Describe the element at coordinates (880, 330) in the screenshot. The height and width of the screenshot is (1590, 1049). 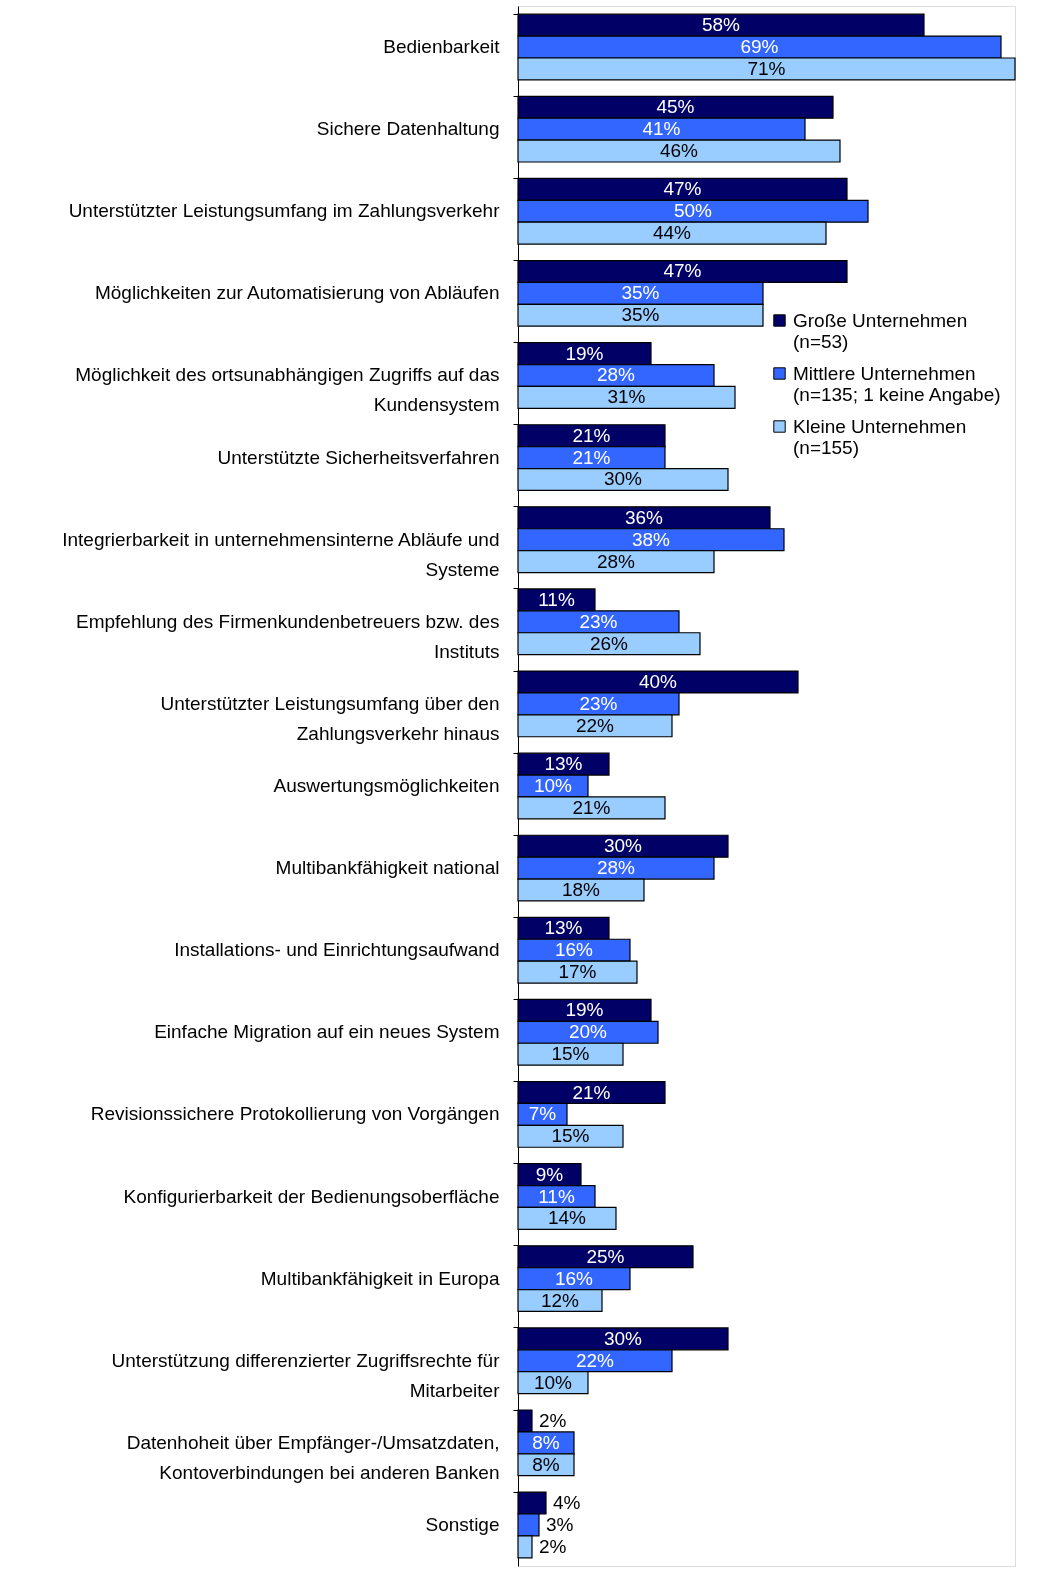
I see `legend-label: Große Unternehmen (n=53)` at that location.